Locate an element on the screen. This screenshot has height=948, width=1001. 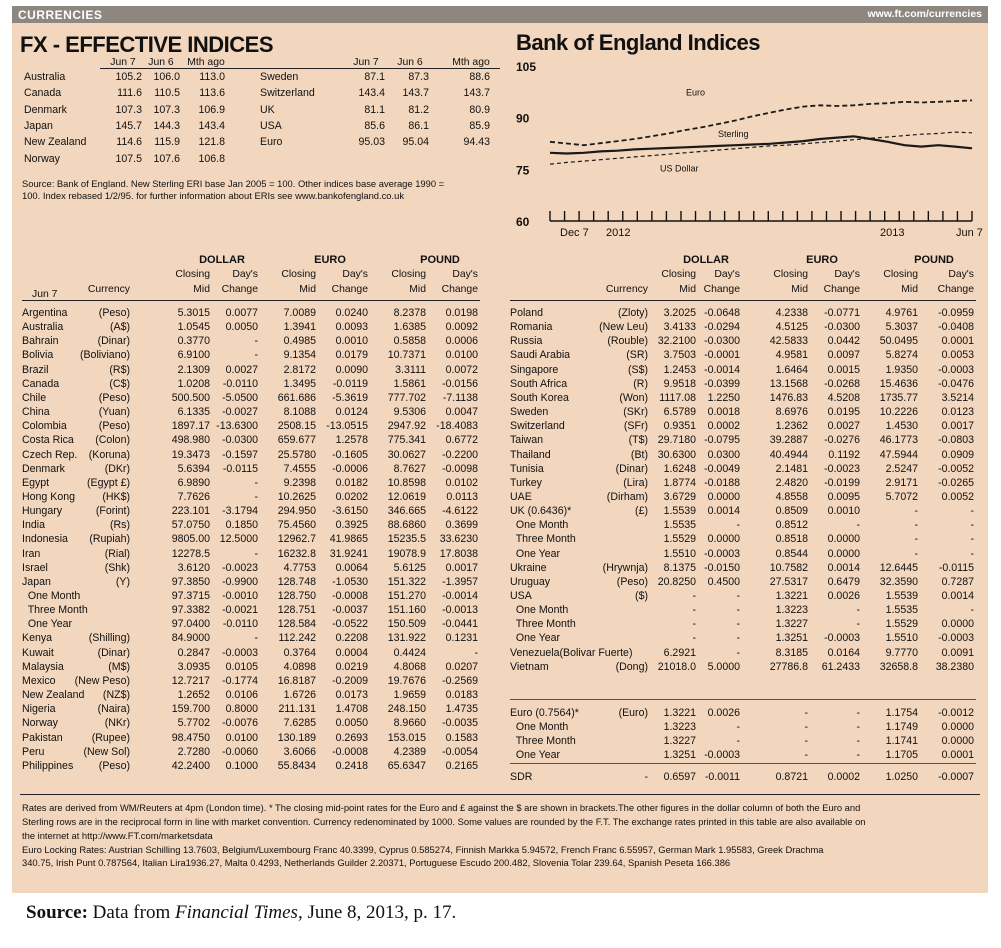
row-currency: (Koruna) is located at coordinates (109, 454).